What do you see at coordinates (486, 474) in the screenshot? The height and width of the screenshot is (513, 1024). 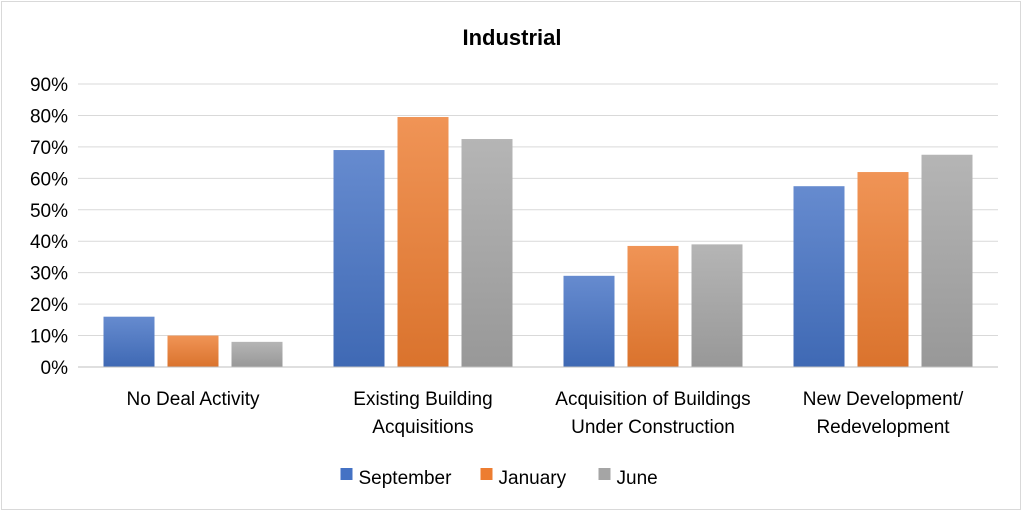 I see `legend-swatch-january` at bounding box center [486, 474].